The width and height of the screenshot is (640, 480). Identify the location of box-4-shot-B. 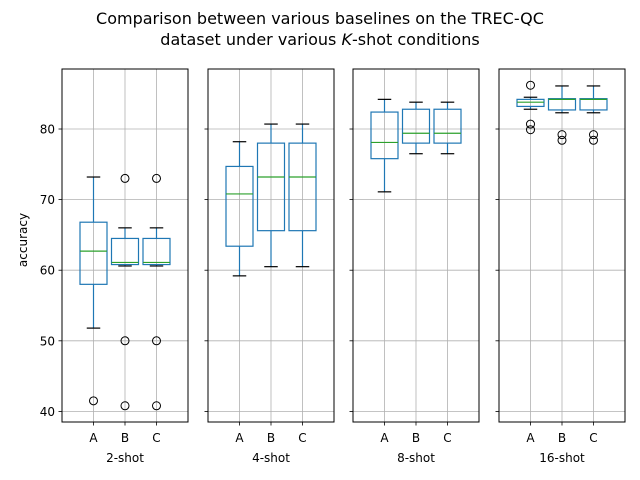
(271, 195).